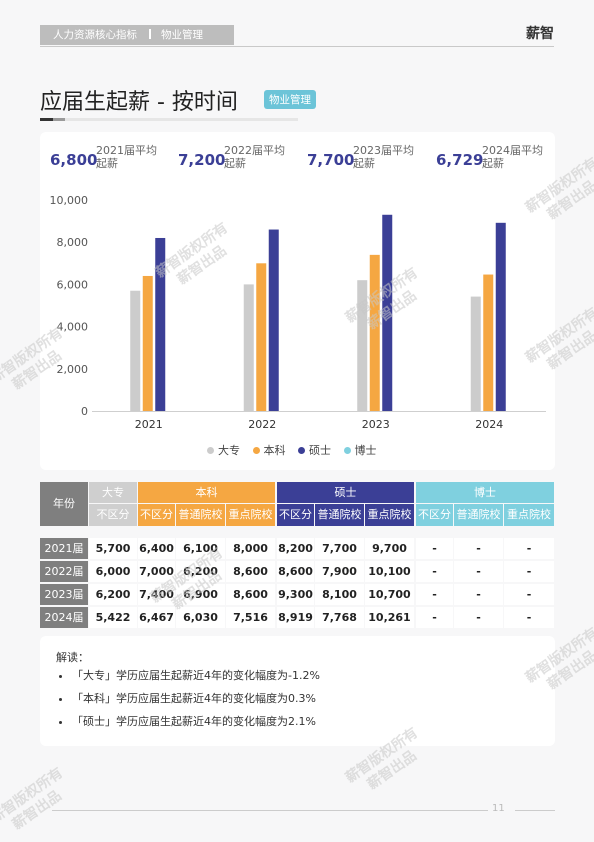  What do you see at coordinates (250, 617) in the screenshot?
I see `table-cell: 7,516` at bounding box center [250, 617].